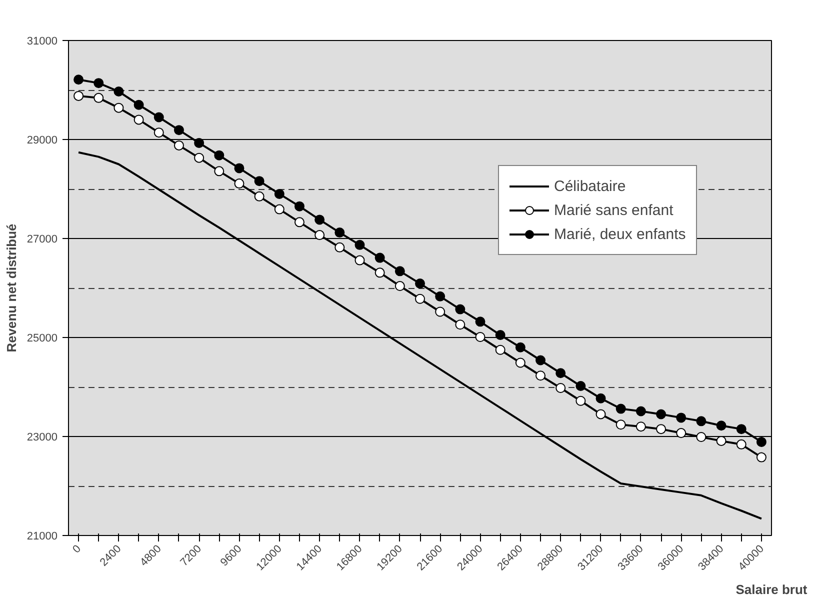 This screenshot has height=601, width=818. I want to click on y-tick-label: 25000, so click(42, 338).